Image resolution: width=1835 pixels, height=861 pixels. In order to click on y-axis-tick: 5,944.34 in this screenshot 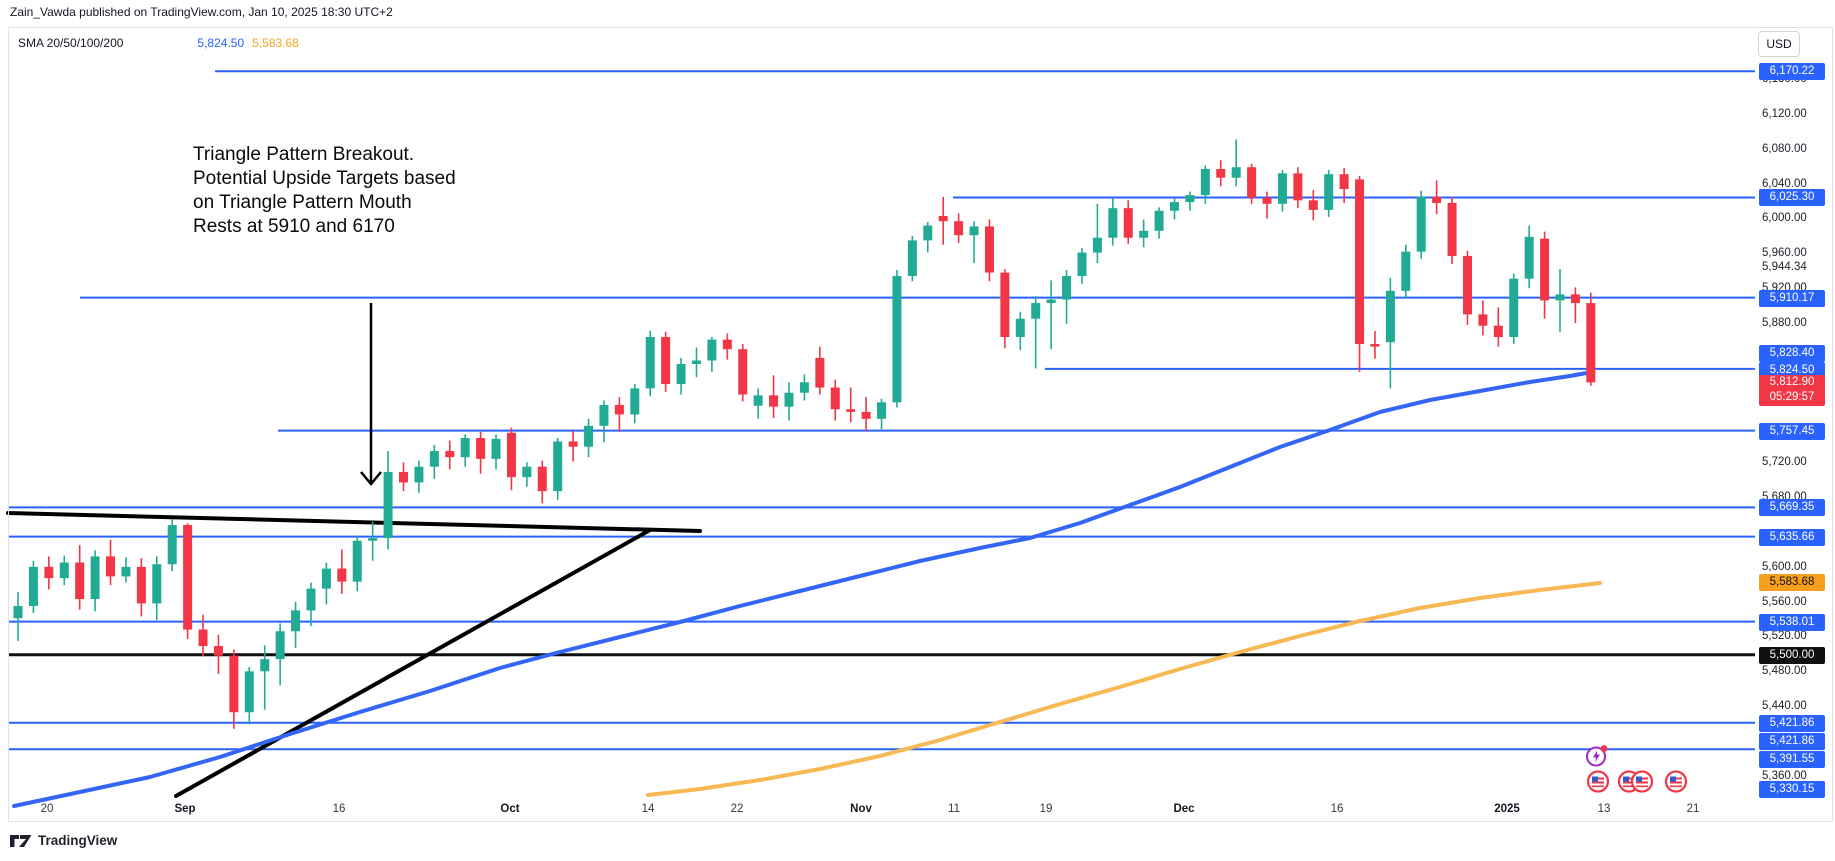, I will do `click(1784, 266)`.